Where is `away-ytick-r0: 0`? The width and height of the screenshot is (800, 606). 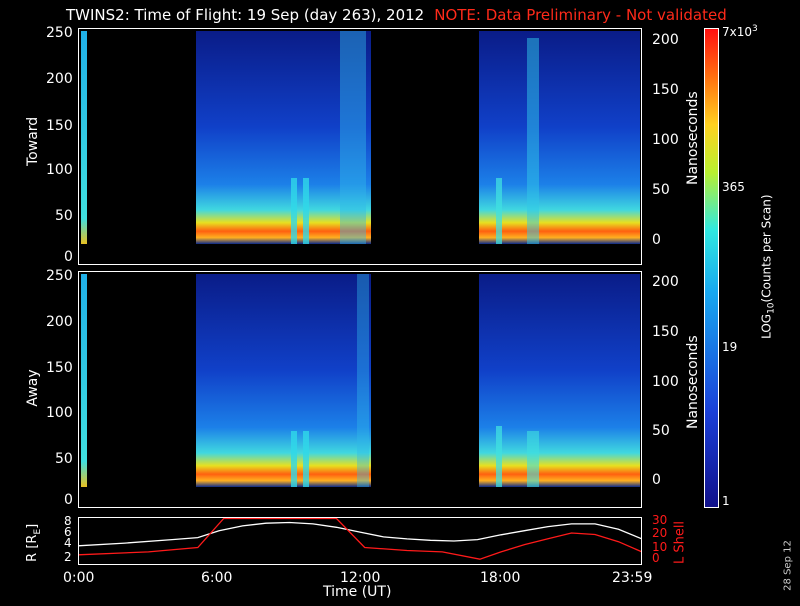
away-ytick-r0: 0 is located at coordinates (656, 480).